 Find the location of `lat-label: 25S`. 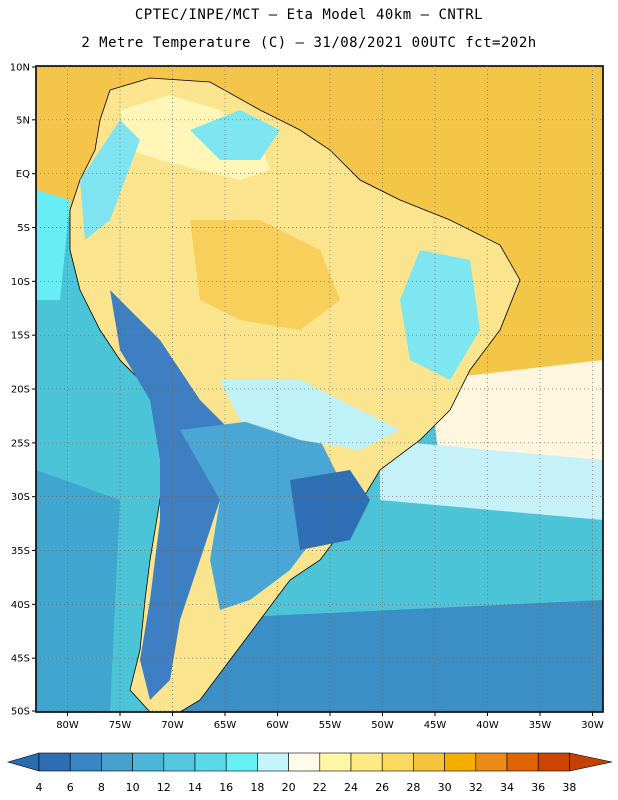

lat-label: 25S is located at coordinates (20, 443).